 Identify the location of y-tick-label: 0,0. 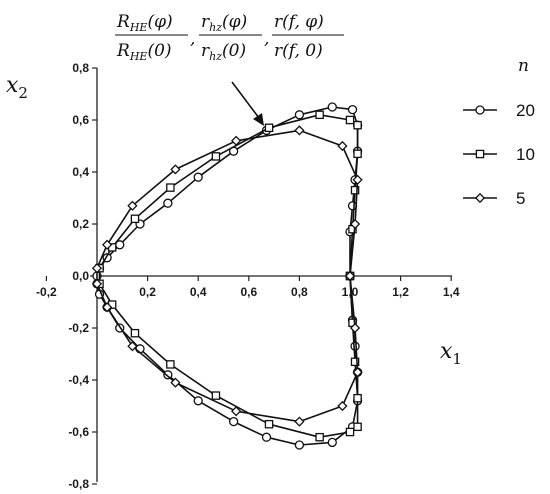
(80, 276).